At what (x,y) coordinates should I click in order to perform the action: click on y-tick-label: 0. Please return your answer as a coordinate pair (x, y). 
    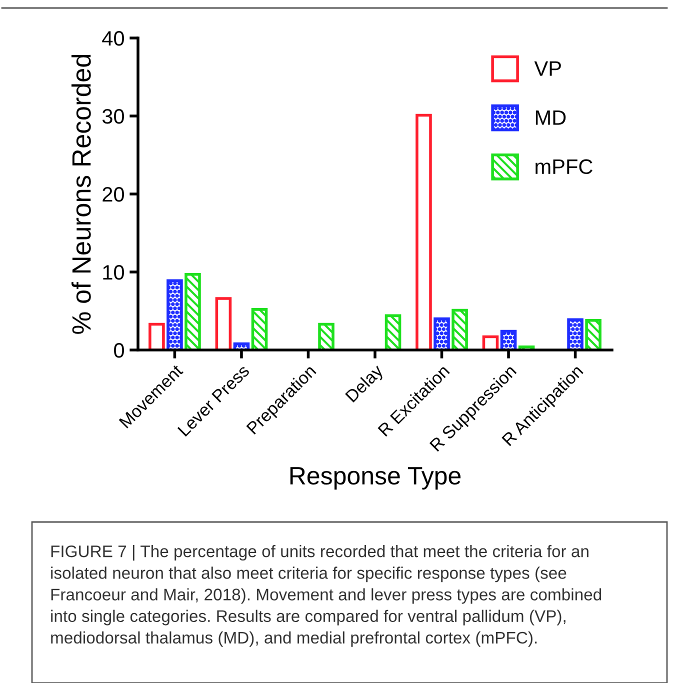
    Looking at the image, I should click on (119, 350).